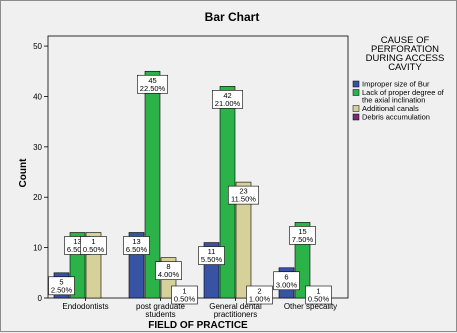 This screenshot has height=333, width=457. I want to click on legend-label: Lack of proper degree of, so click(403, 92).